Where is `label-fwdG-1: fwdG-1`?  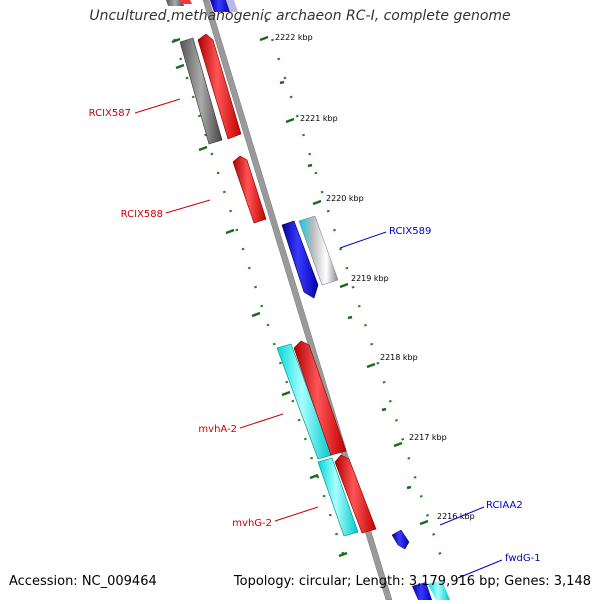 label-fwdG-1: fwdG-1 is located at coordinates (523, 558).